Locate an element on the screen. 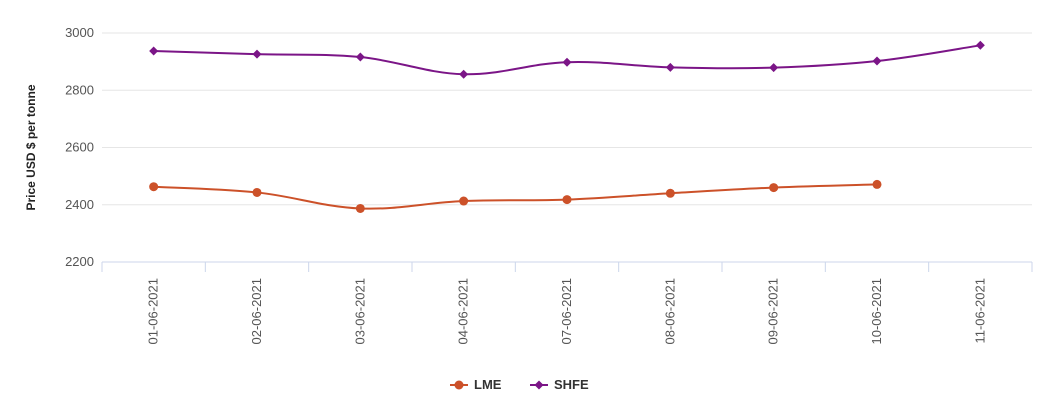 The image size is (1040, 410). y-tick-label: 2600 is located at coordinates (79, 147).